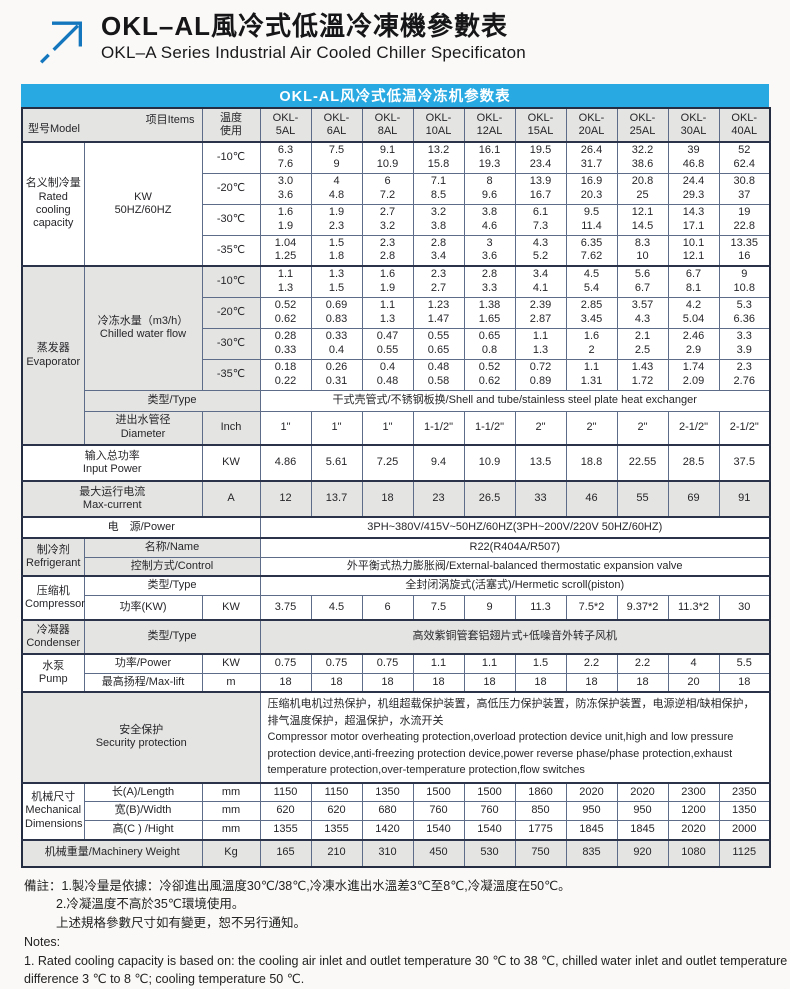  I want to click on model-axis-label: 型号Model, so click(54, 129).